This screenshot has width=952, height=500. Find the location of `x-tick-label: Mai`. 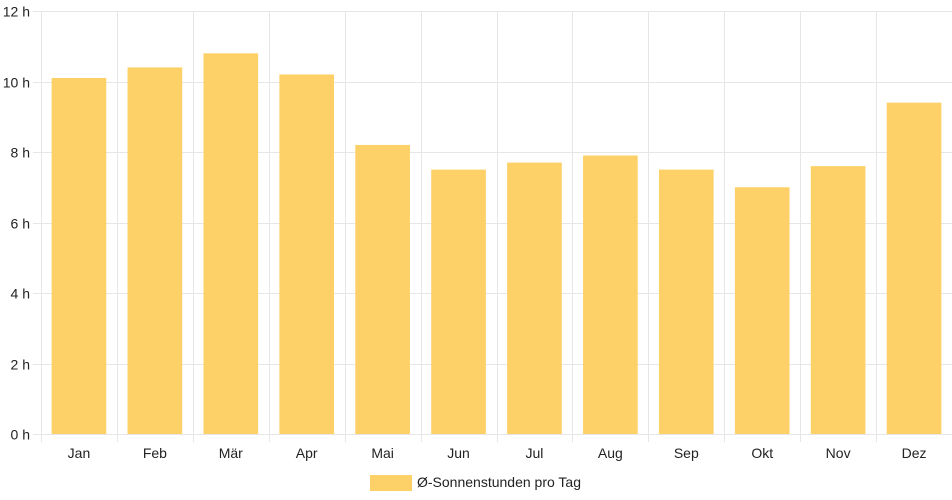

x-tick-label: Mai is located at coordinates (382, 453).